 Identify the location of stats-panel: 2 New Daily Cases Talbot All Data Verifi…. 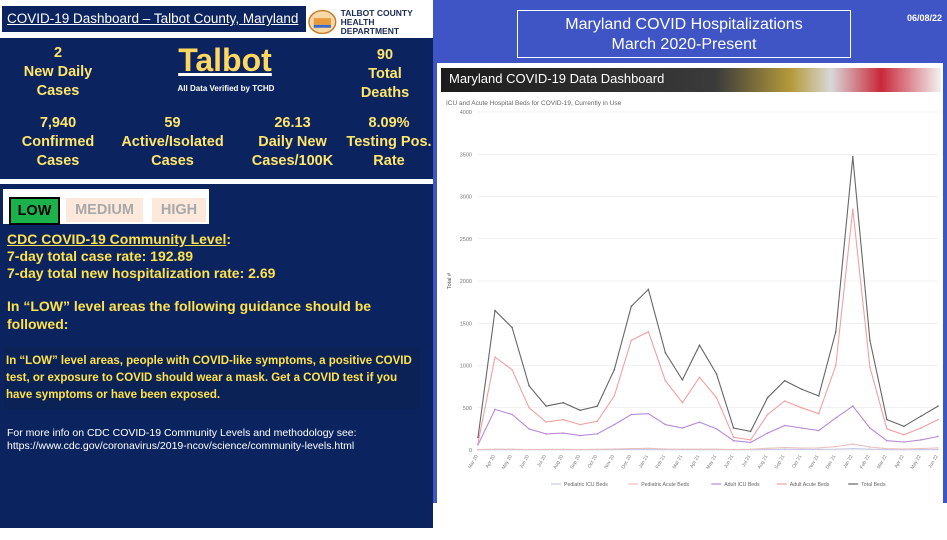
(216, 108).